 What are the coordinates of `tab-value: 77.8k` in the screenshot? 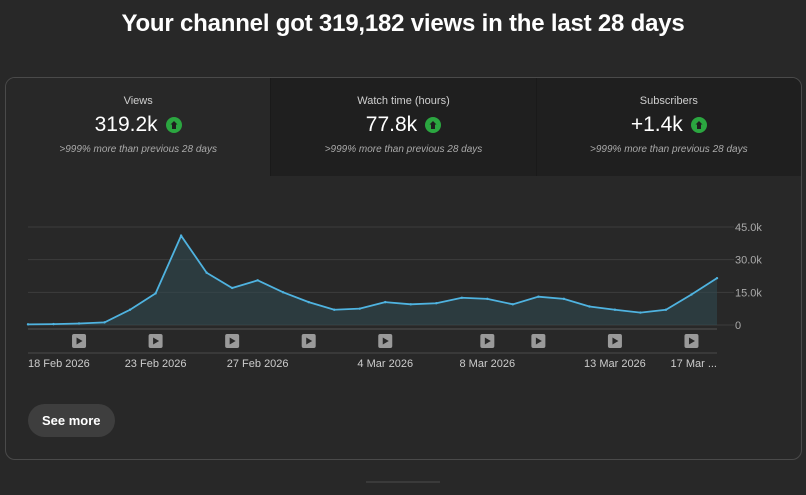 It's located at (391, 124).